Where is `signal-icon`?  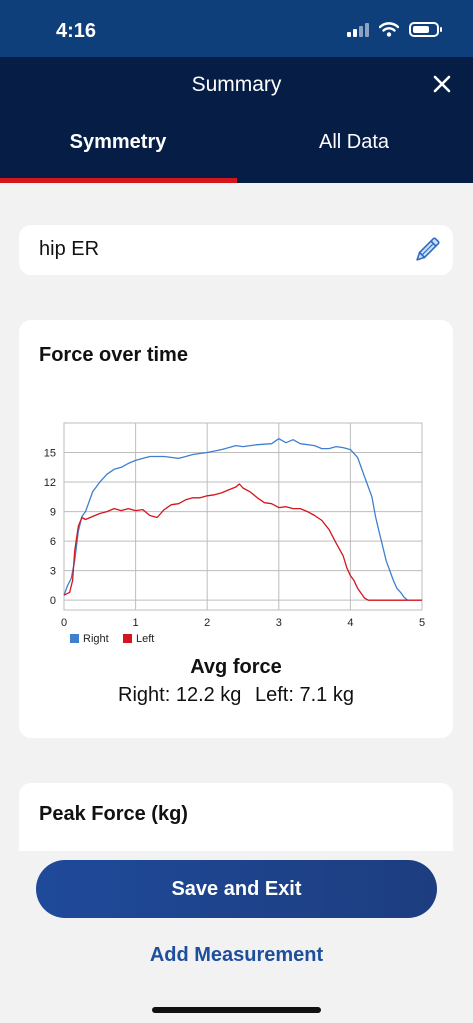 signal-icon is located at coordinates (358, 29).